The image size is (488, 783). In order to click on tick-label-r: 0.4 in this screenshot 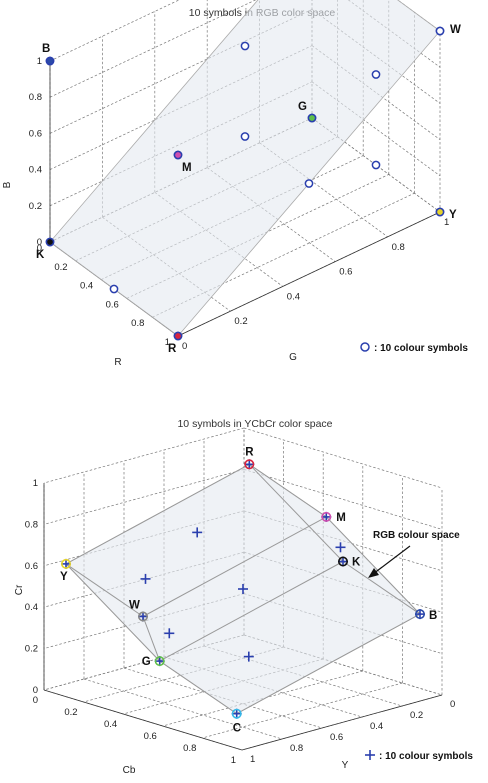, I will do `click(86, 286)`.